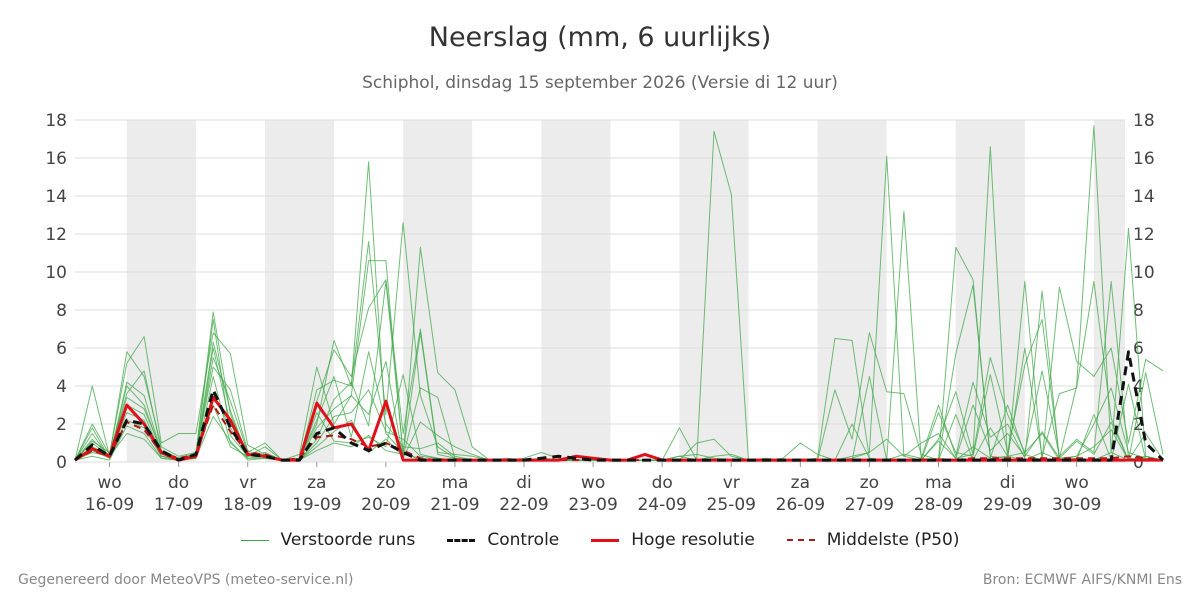  Describe the element at coordinates (893, 540) in the screenshot. I see `legend-label-median: Middelste (P50)` at that location.